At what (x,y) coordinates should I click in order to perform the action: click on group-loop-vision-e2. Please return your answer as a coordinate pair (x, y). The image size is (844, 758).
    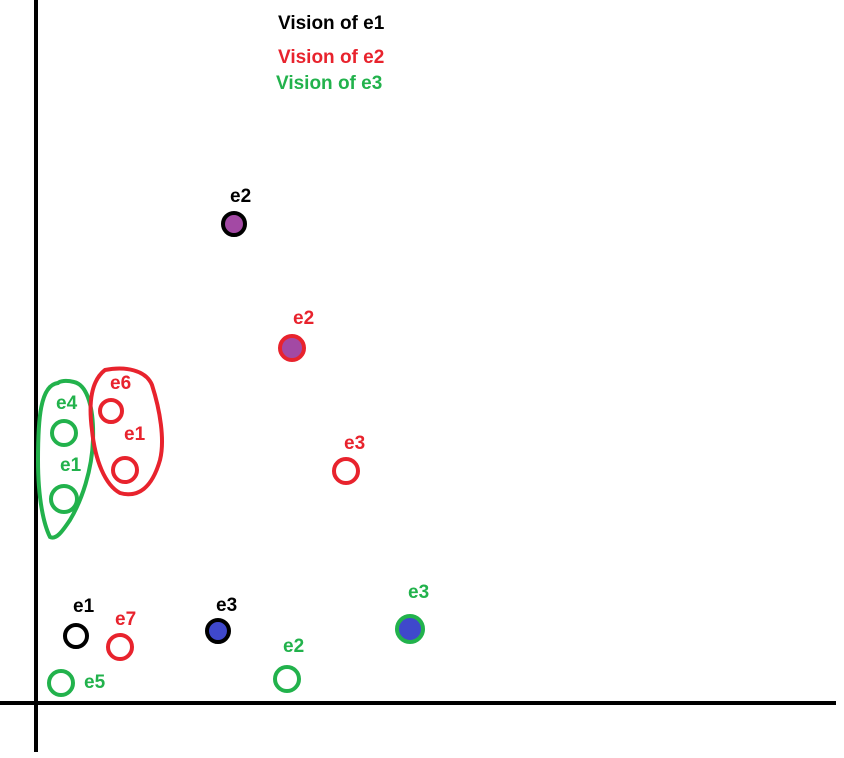
    Looking at the image, I should click on (126, 431).